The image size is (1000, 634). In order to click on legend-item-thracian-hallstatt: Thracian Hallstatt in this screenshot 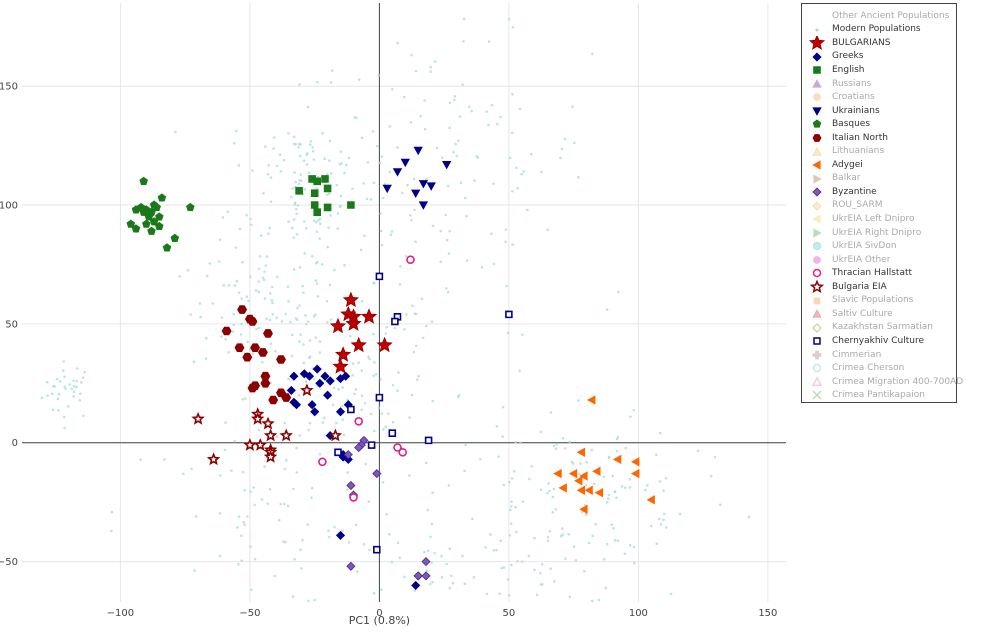, I will do `click(880, 273)`.